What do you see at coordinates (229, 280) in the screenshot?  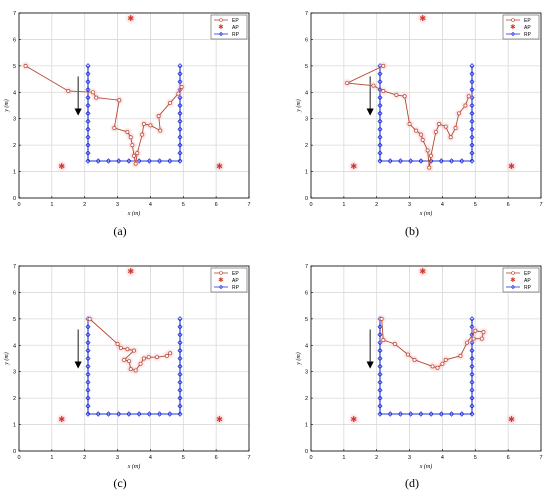 I see `legend-box` at bounding box center [229, 280].